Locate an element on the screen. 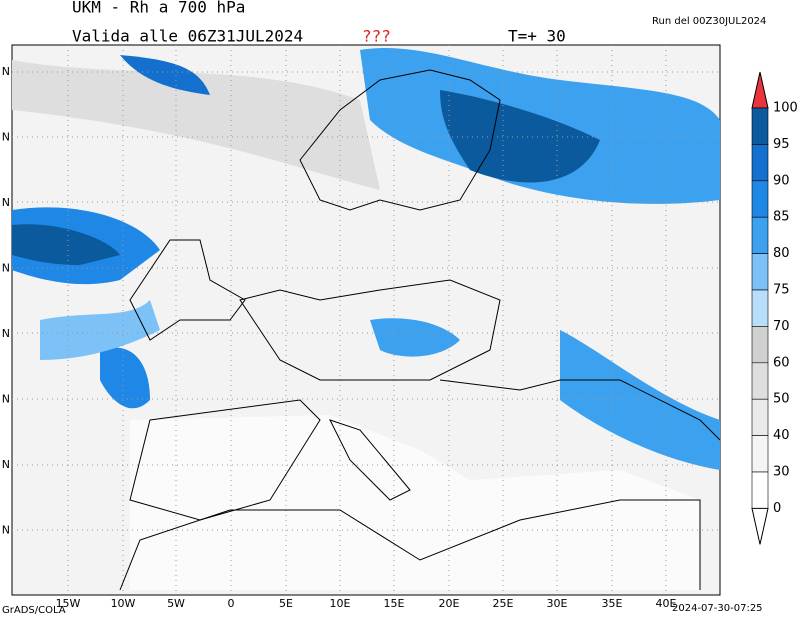 This screenshot has width=800, height=618. colorbar-label: 75 is located at coordinates (781, 290).